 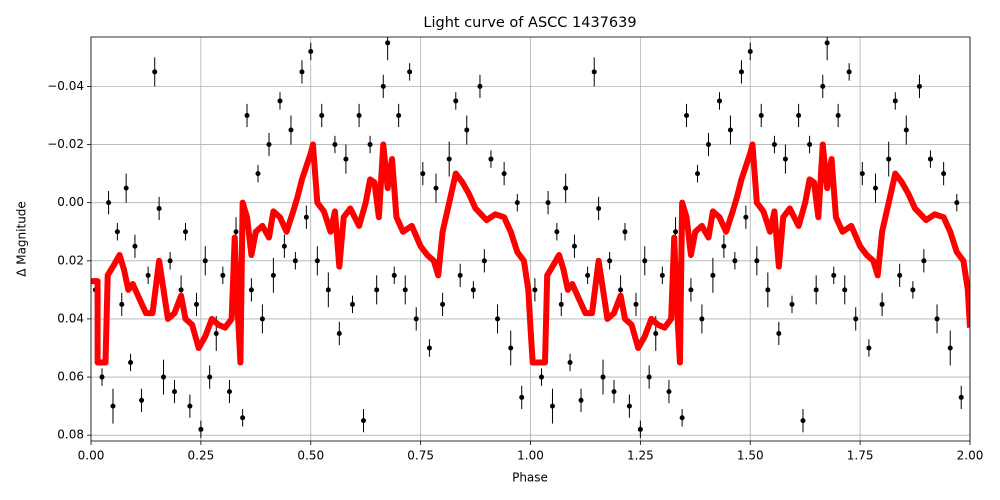 I want to click on y-tick-label: −0.04, so click(x=65, y=86).